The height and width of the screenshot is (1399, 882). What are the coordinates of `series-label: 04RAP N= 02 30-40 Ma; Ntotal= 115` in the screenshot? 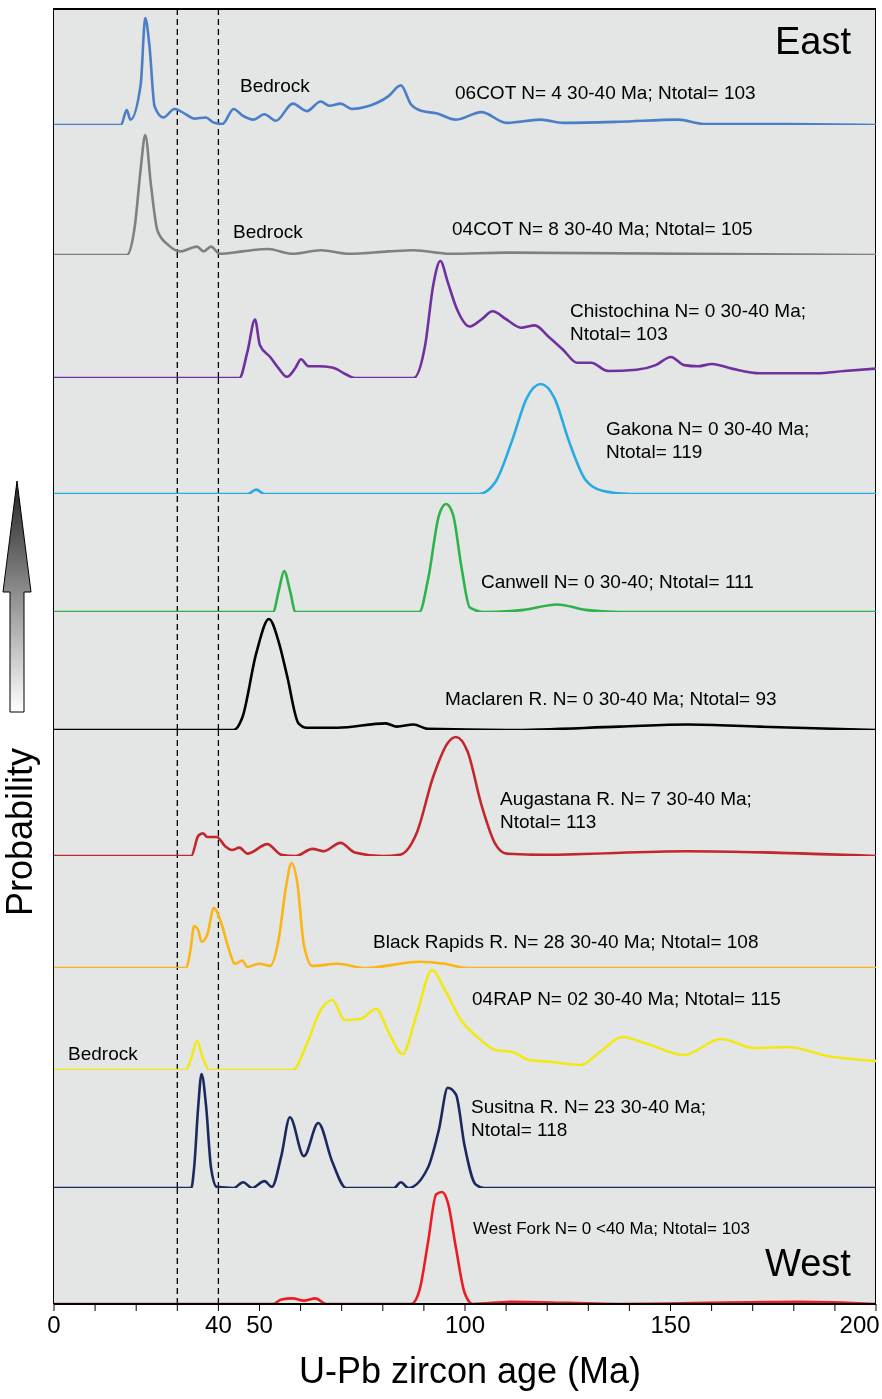 It's located at (626, 999).